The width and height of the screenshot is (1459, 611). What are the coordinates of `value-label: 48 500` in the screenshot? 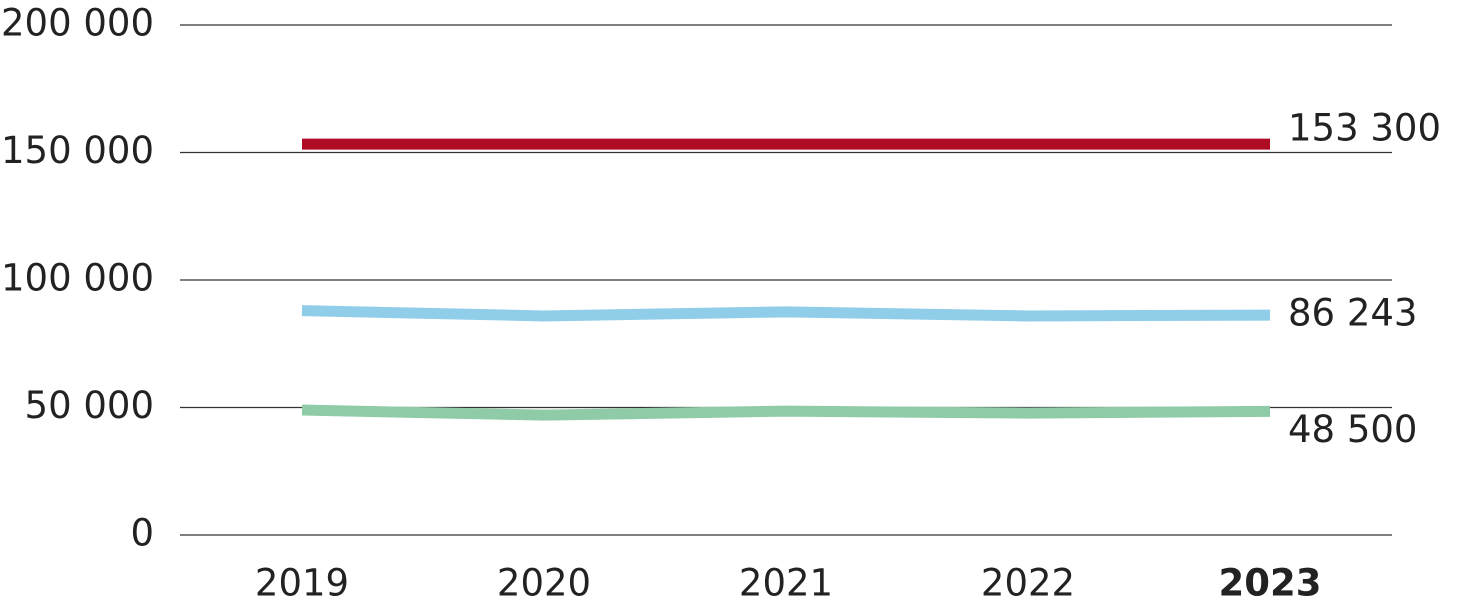 It's located at (1352, 429).